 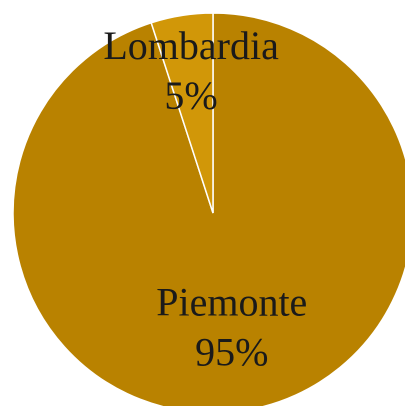 I want to click on slice-label: Lombardia, so click(x=191, y=45).